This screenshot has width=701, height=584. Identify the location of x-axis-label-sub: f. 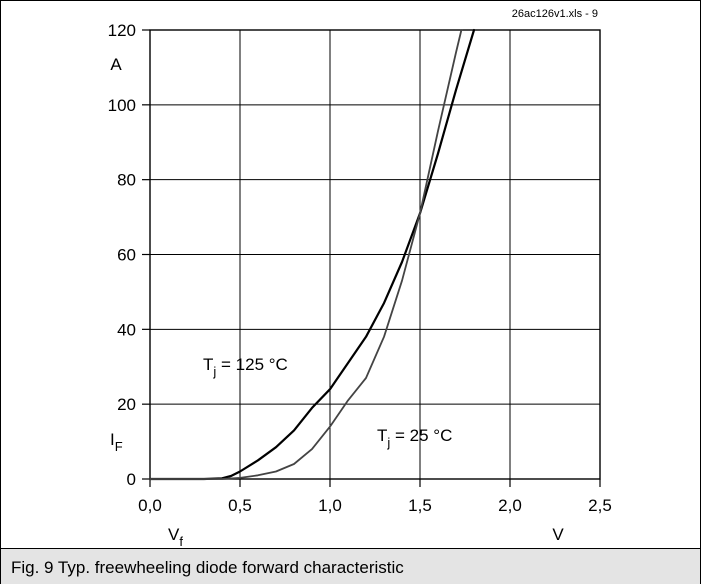
(181, 540).